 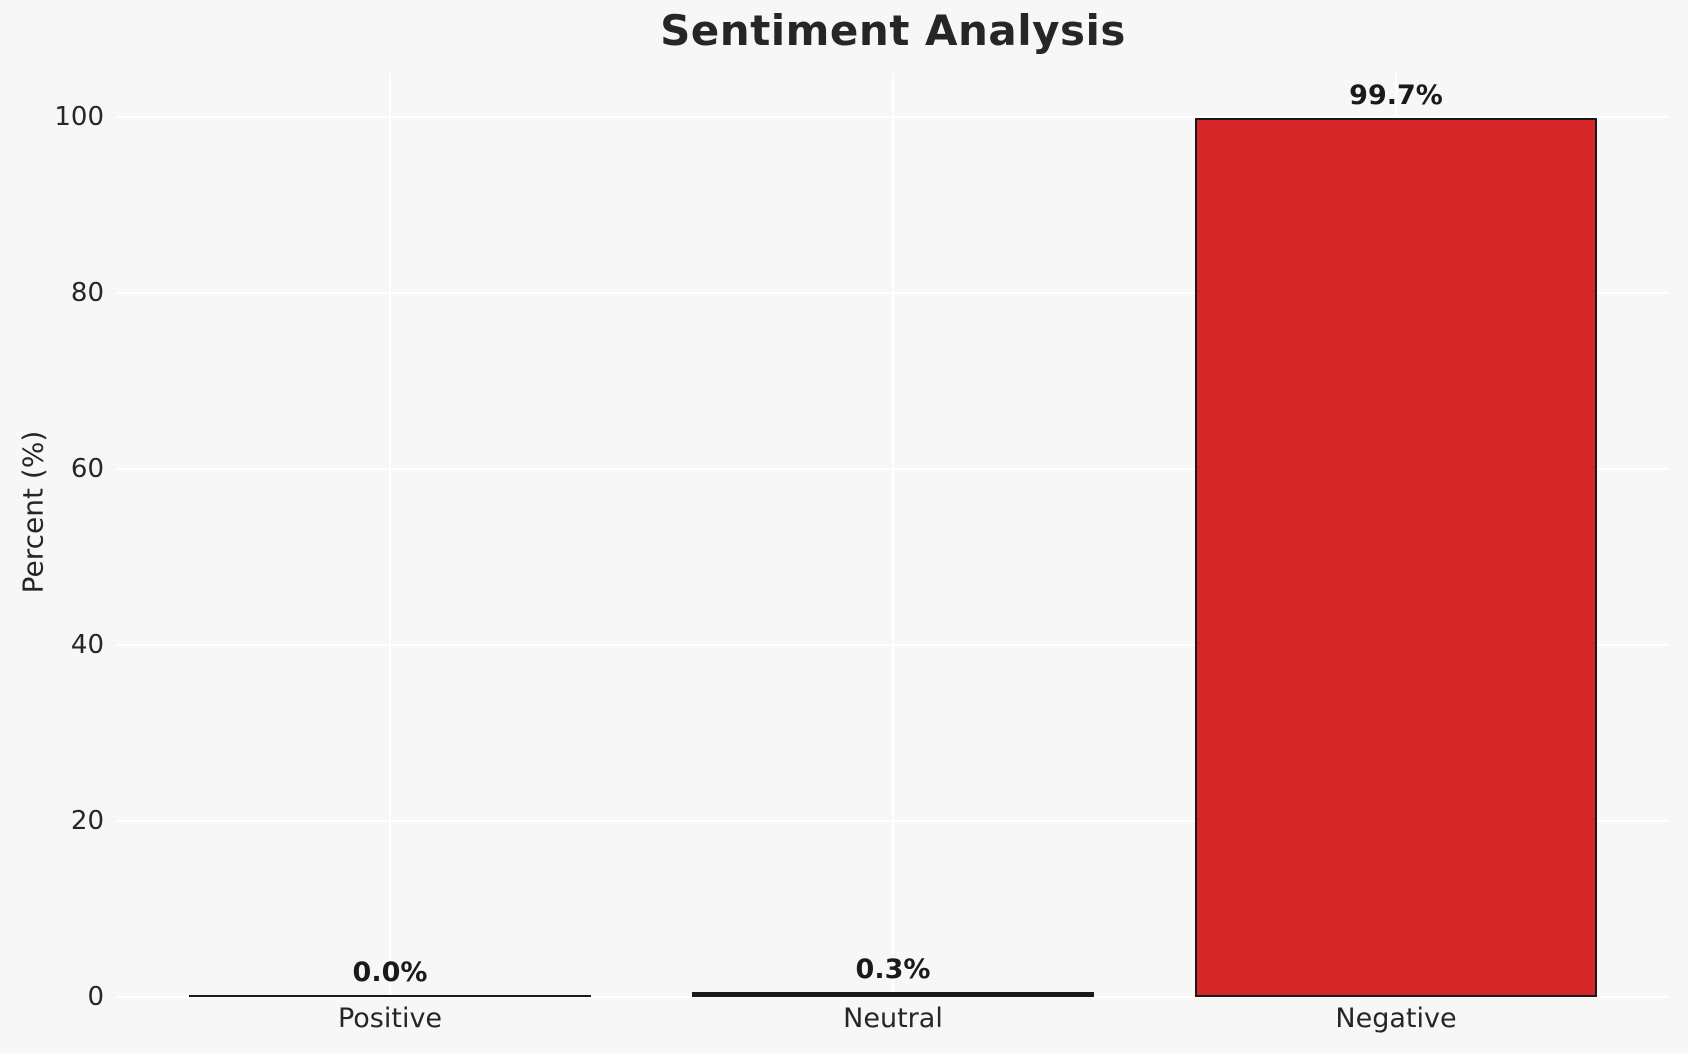 What do you see at coordinates (95, 997) in the screenshot?
I see `y-tick-label: 0` at bounding box center [95, 997].